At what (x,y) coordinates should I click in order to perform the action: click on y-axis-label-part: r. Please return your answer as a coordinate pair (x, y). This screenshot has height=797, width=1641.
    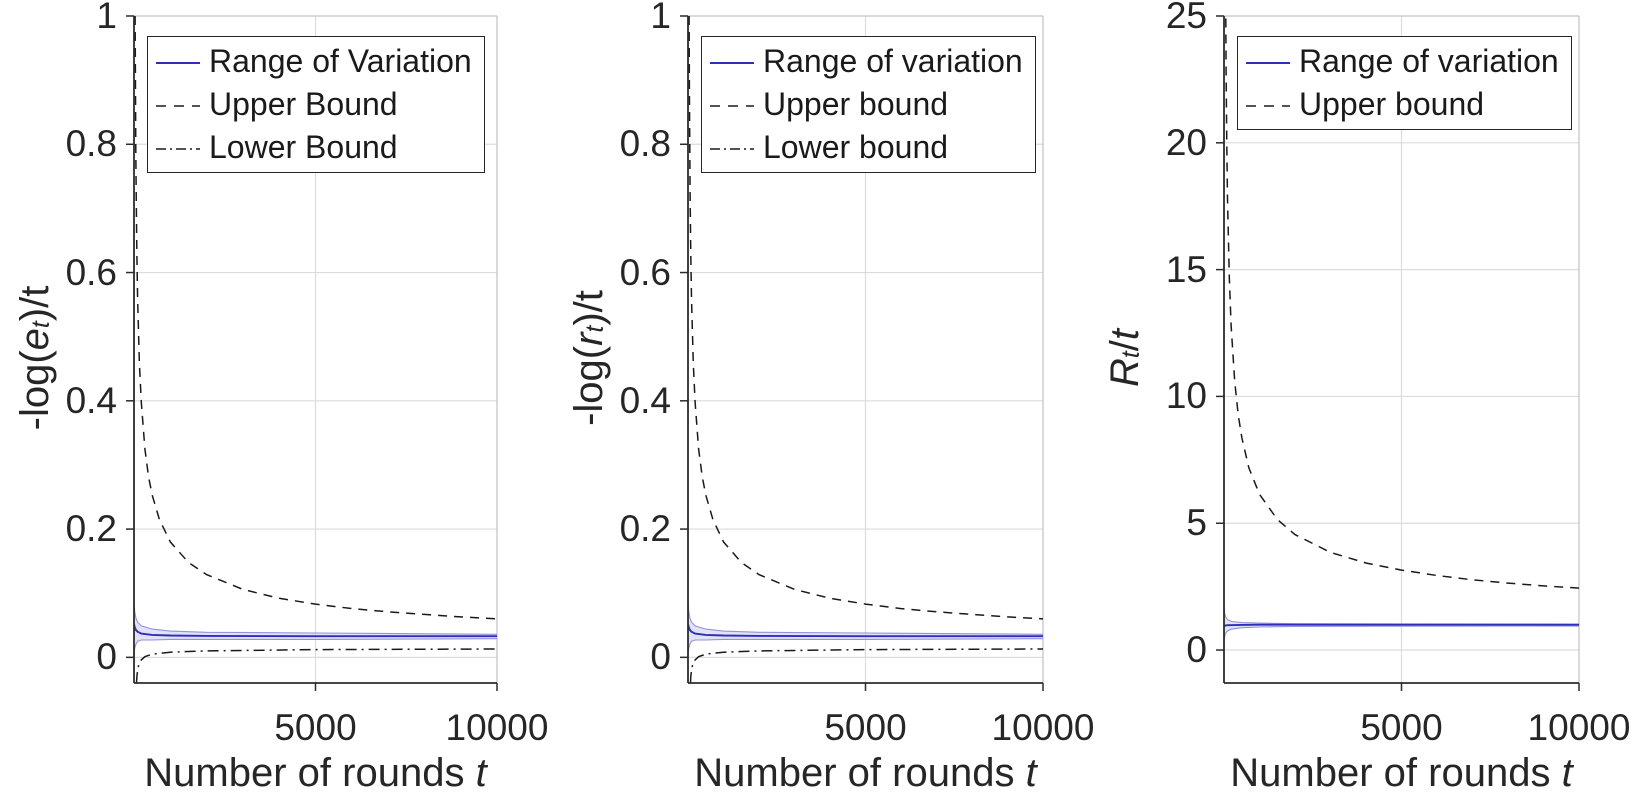
    Looking at the image, I should click on (588, 339).